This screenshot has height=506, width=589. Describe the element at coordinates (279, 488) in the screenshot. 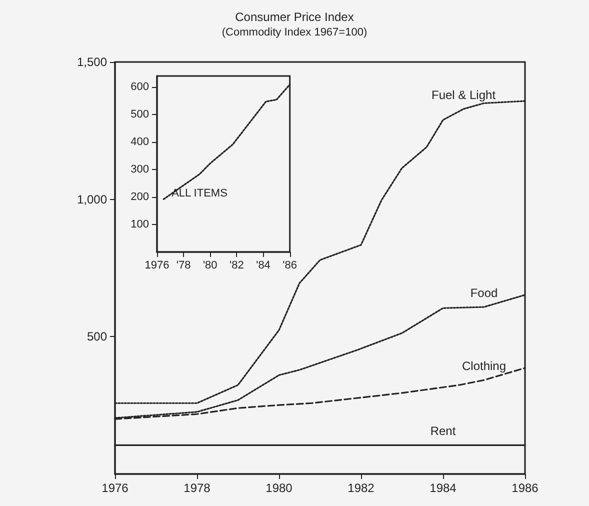

I see `x-tick-label: 1980` at that location.